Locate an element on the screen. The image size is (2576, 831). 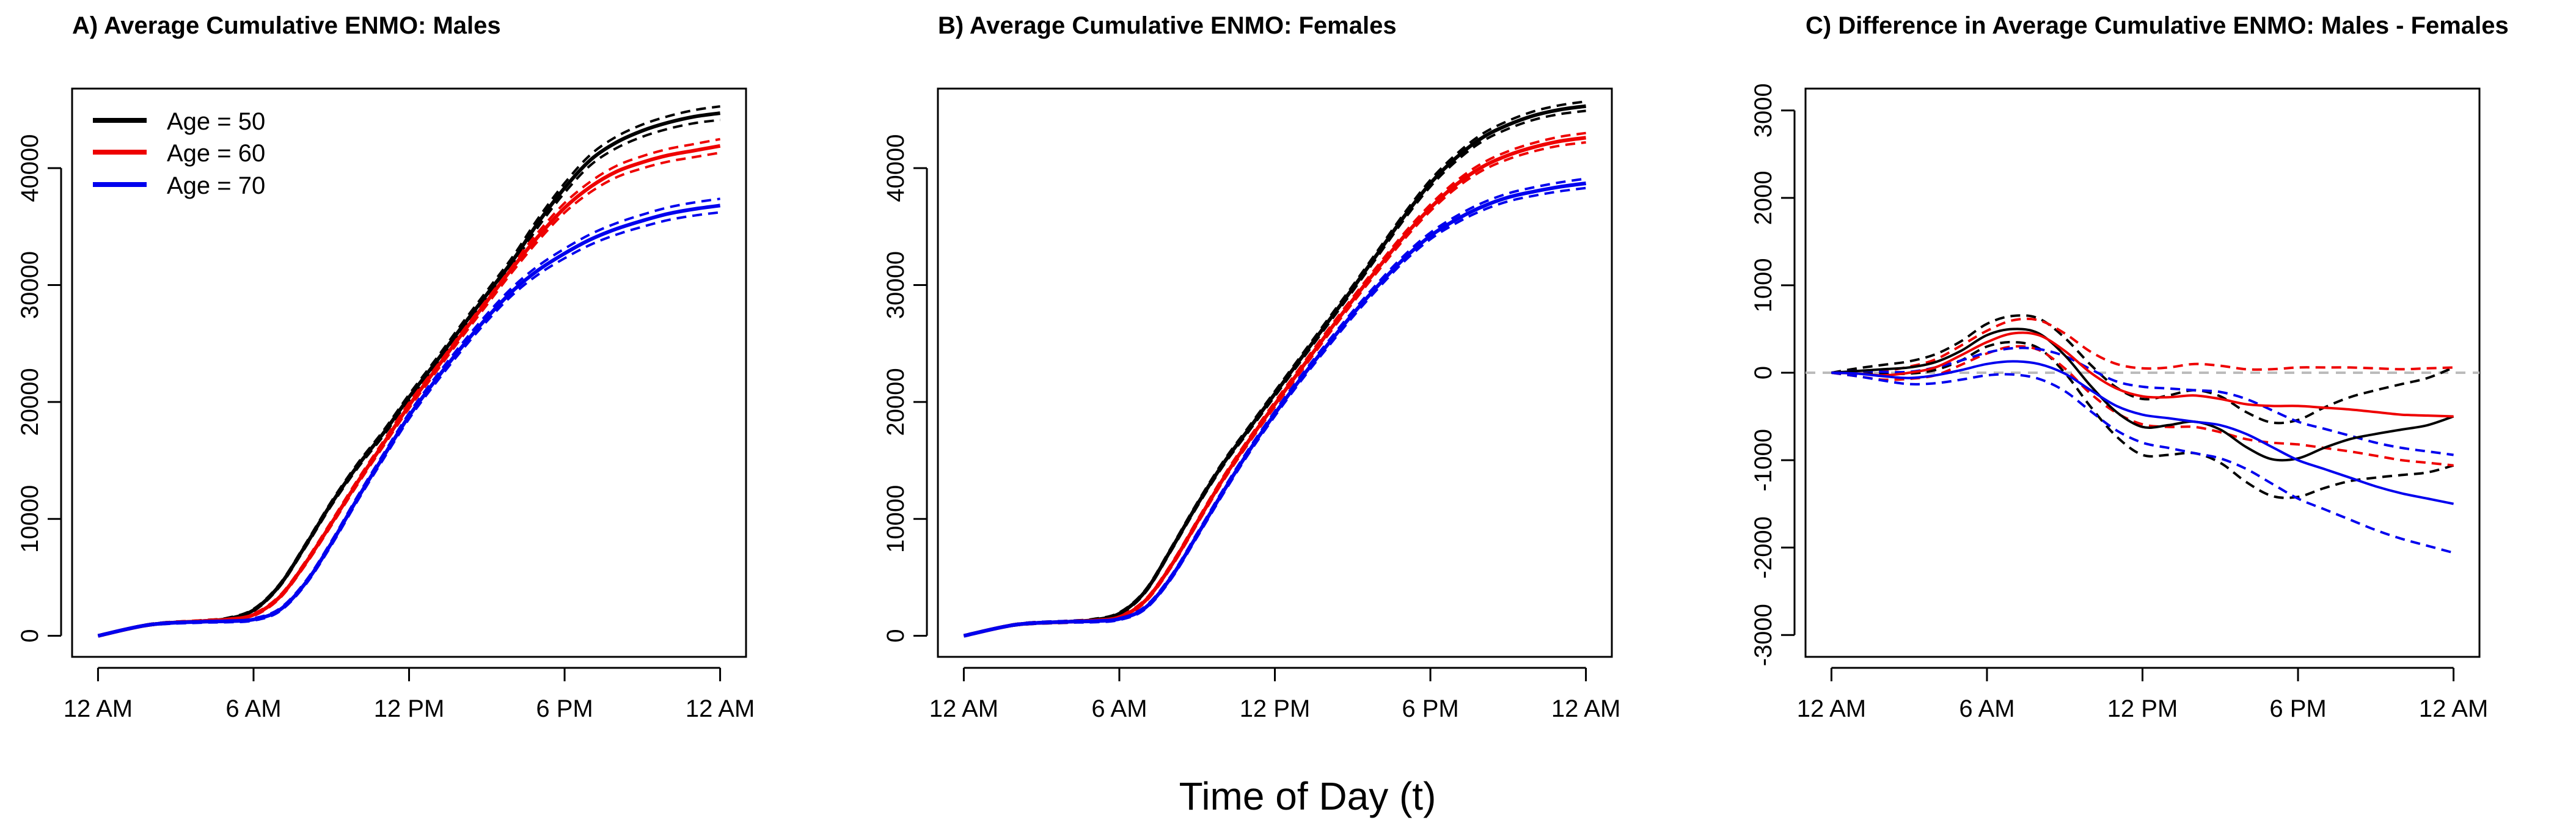
panel-a-y-tick-label: 30000 is located at coordinates (29, 285).